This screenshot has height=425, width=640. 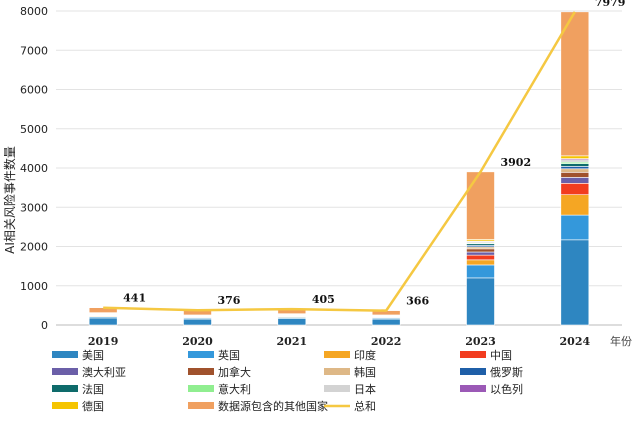 What do you see at coordinates (34, 207) in the screenshot?
I see `y-tick-label: 3000` at bounding box center [34, 207].